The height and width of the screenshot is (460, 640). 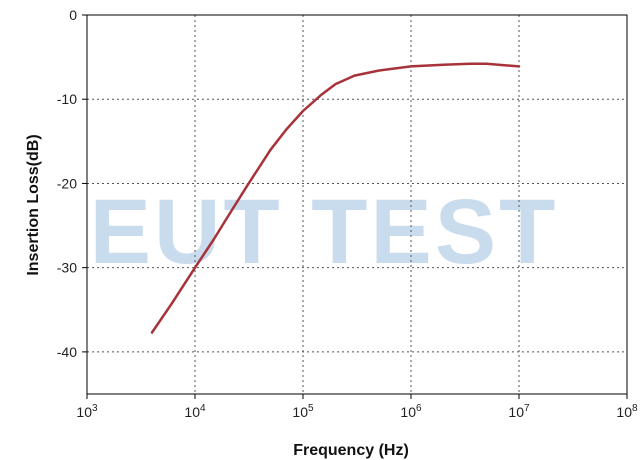 What do you see at coordinates (67, 183) in the screenshot?
I see `y-tick-label: -20` at bounding box center [67, 183].